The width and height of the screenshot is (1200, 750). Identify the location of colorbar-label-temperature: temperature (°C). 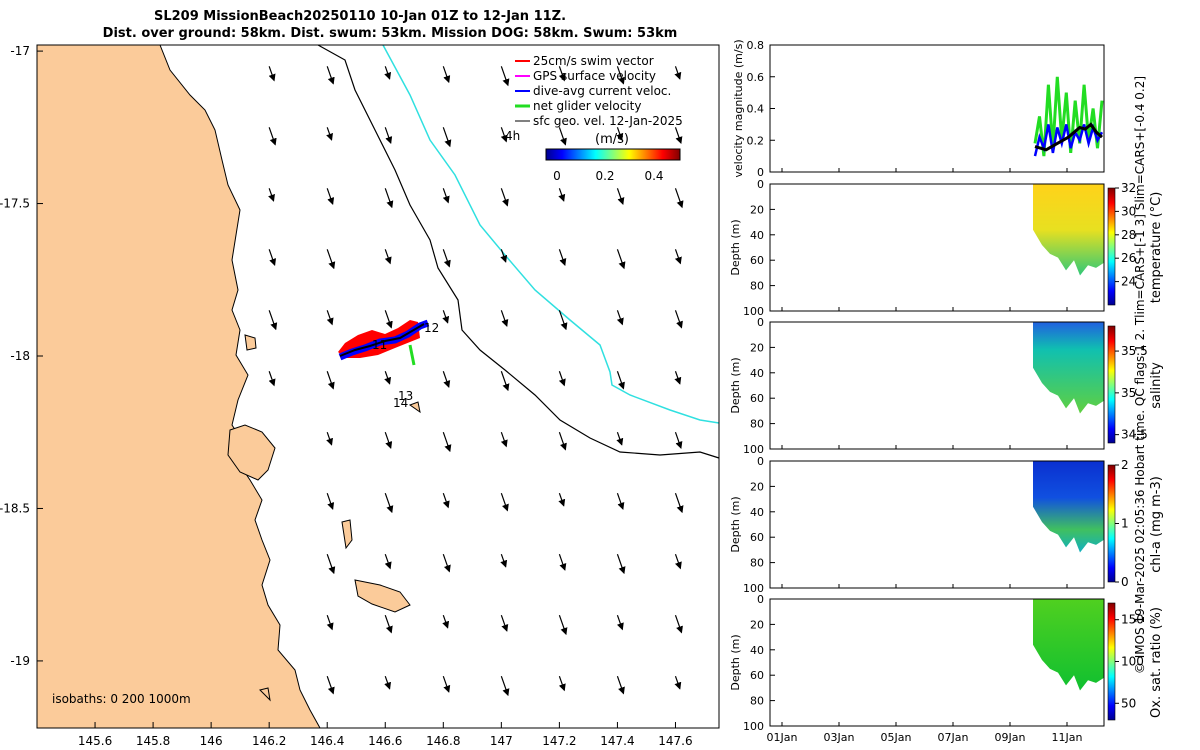
(1156, 248).